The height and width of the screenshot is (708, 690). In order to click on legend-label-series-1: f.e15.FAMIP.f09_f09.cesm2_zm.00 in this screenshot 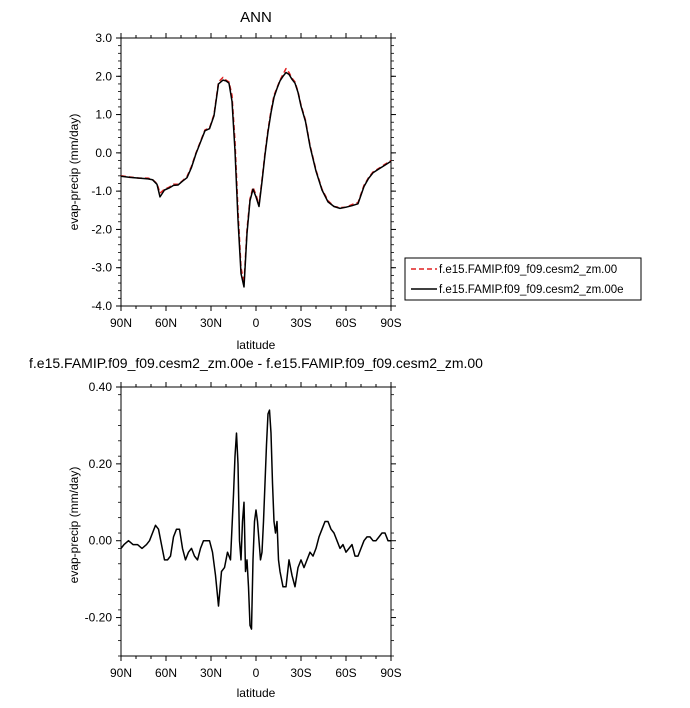, I will do `click(528, 270)`.